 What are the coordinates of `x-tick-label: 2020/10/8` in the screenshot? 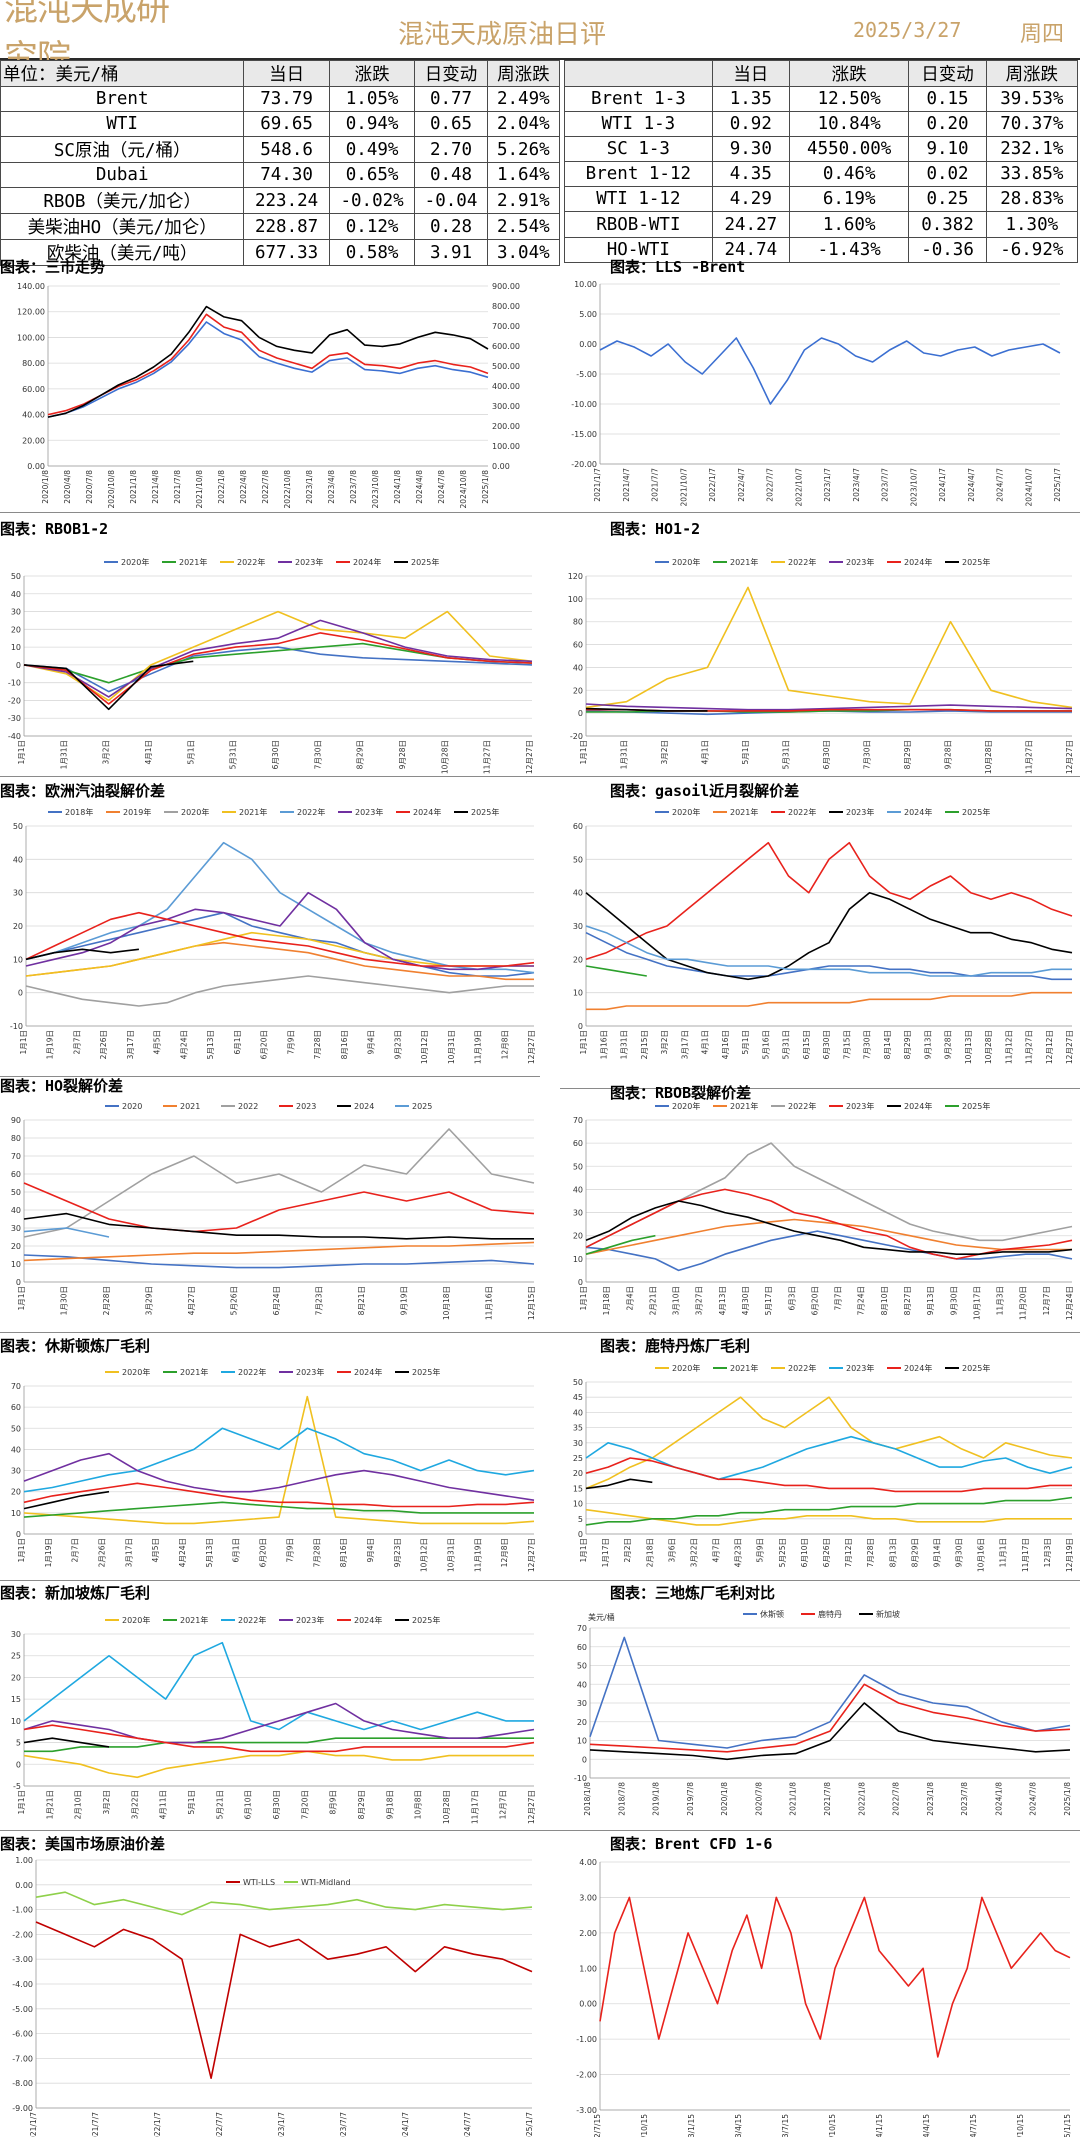 It's located at (111, 489).